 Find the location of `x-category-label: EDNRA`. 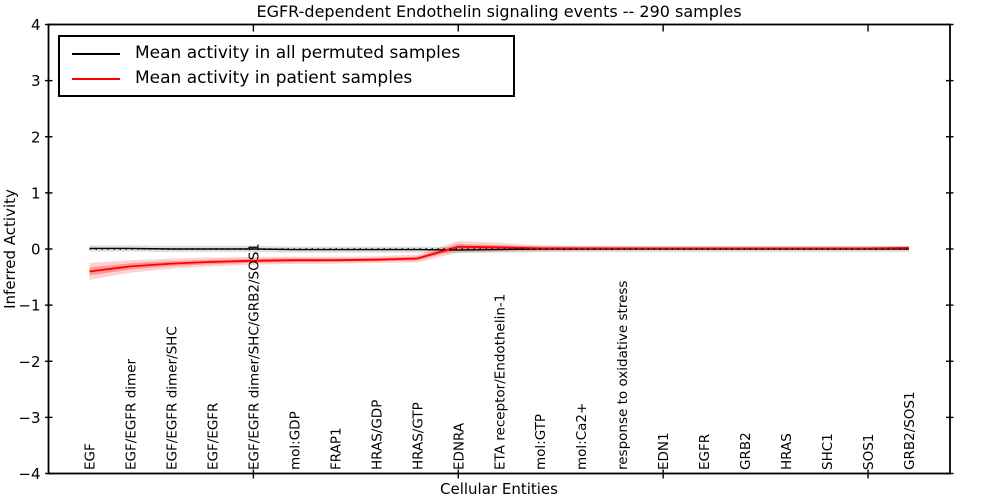

x-category-label: EDNRA is located at coordinates (459, 446).